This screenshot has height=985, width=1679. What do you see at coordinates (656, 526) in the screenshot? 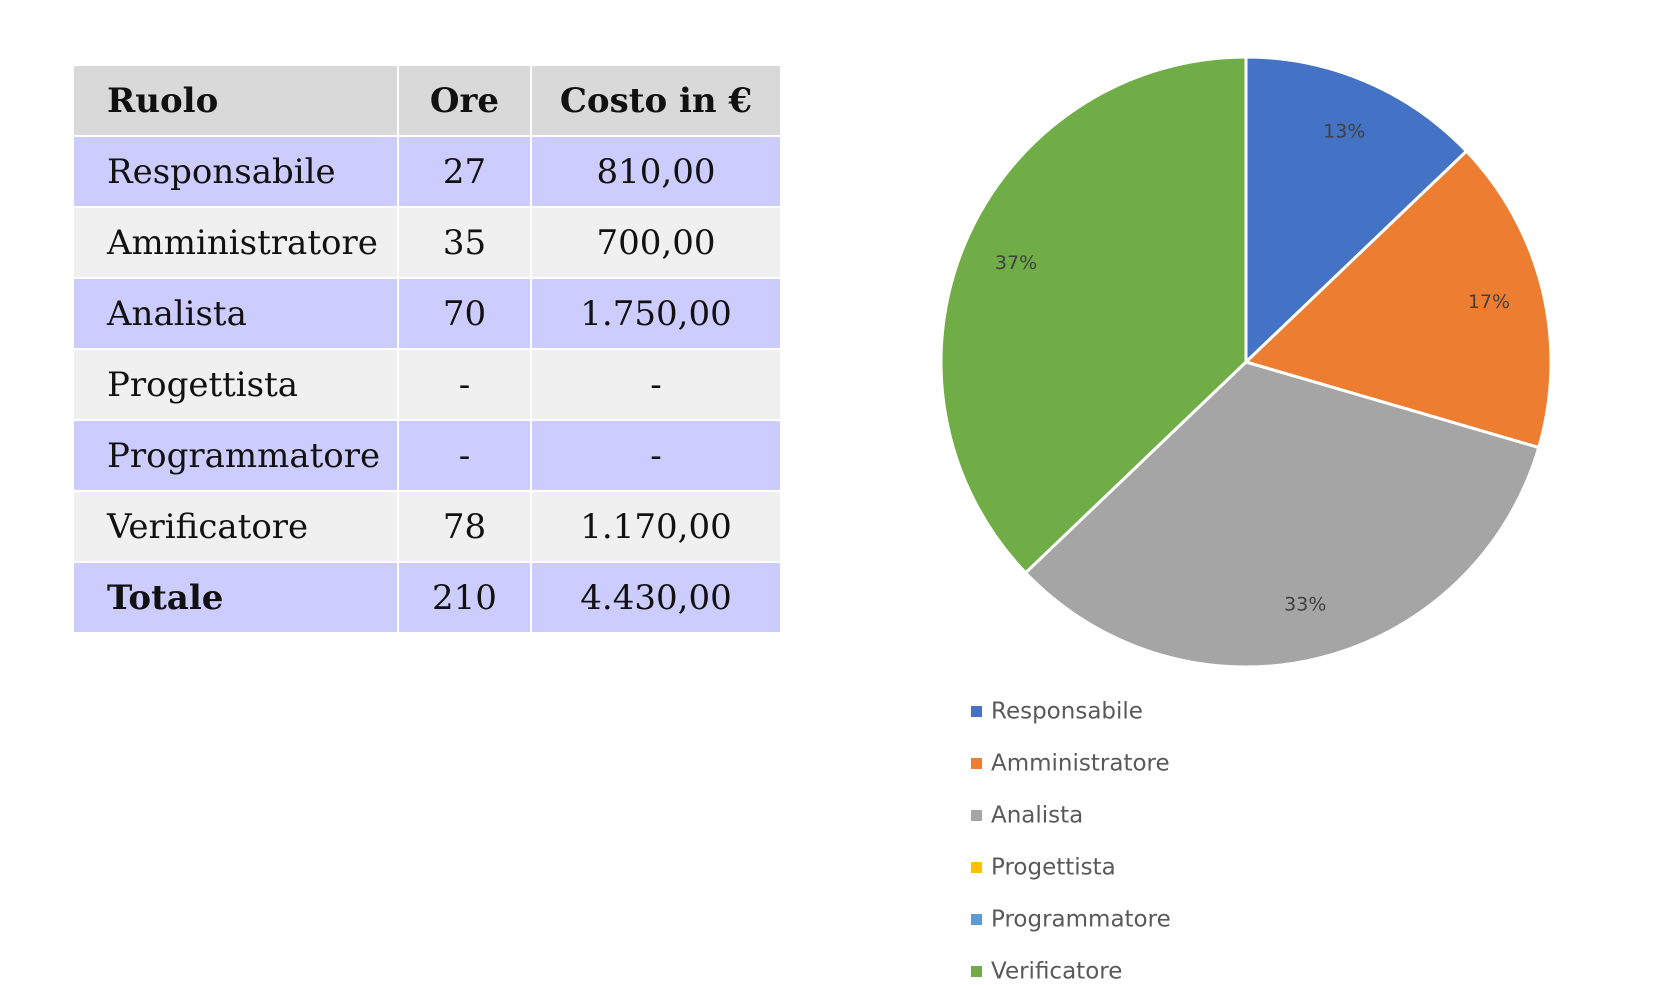
I see `cell-cost: 1.170,00` at bounding box center [656, 526].